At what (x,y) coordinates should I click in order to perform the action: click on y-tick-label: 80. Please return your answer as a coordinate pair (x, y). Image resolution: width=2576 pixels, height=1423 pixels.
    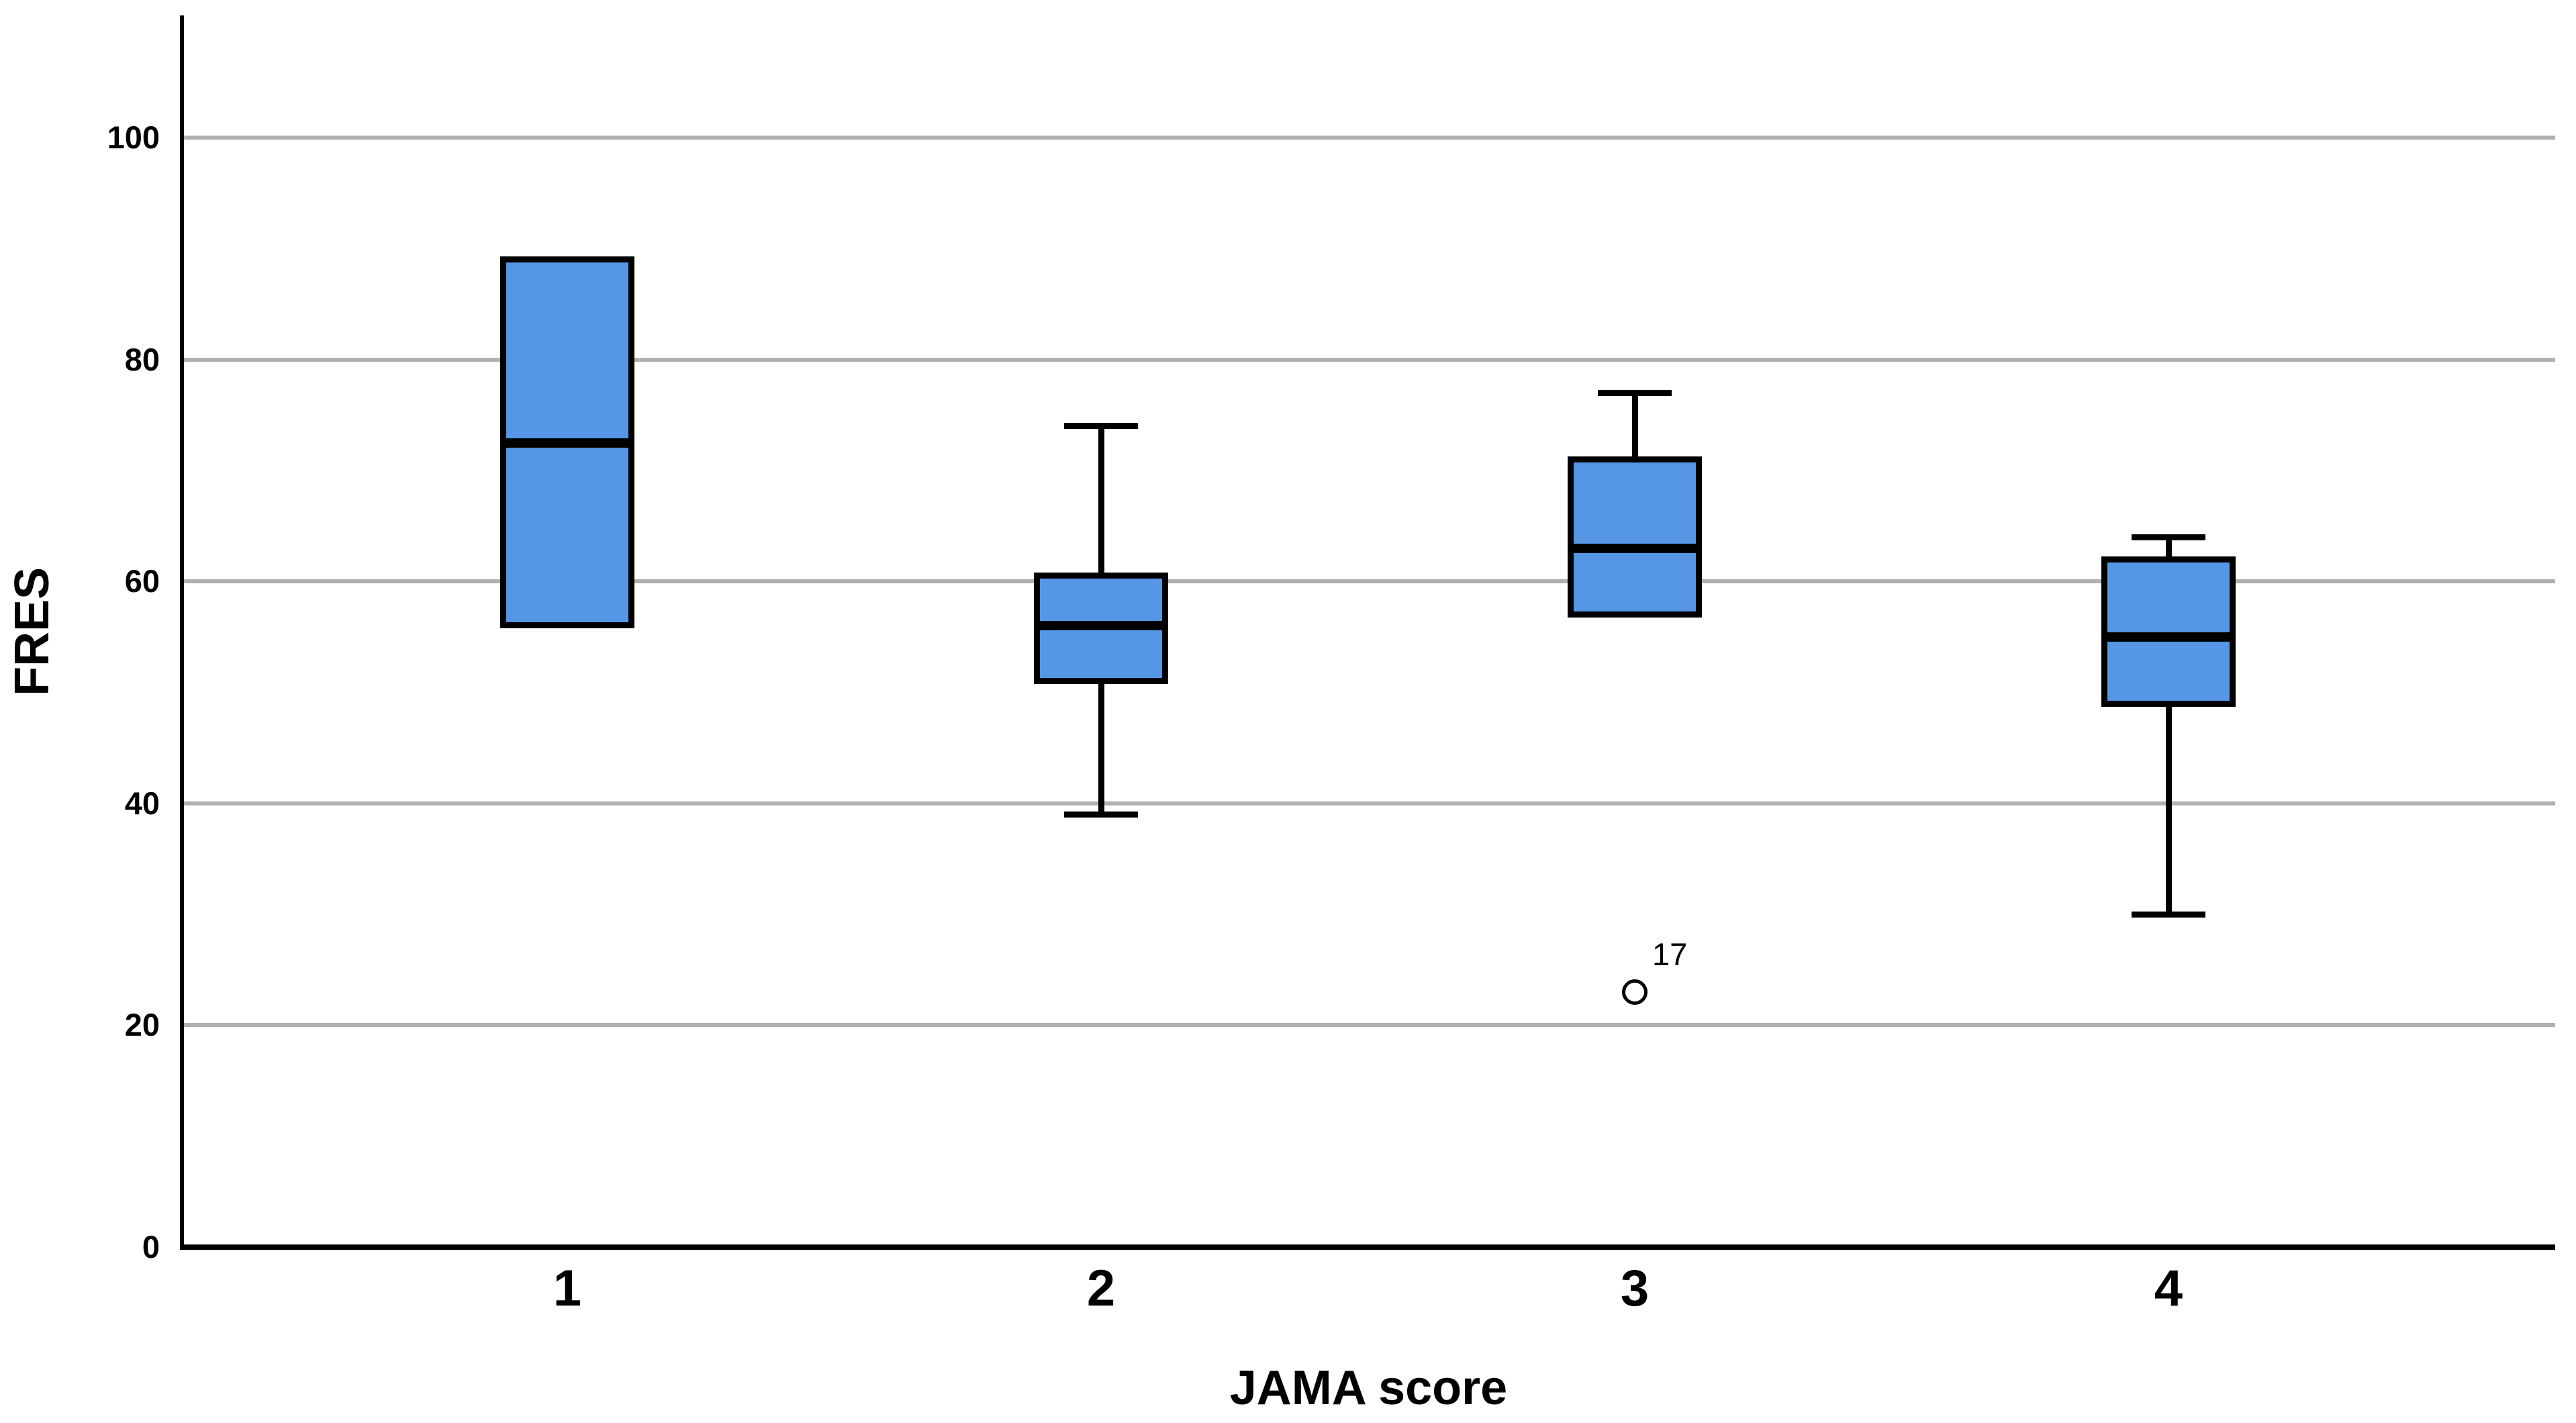
    Looking at the image, I should click on (142, 359).